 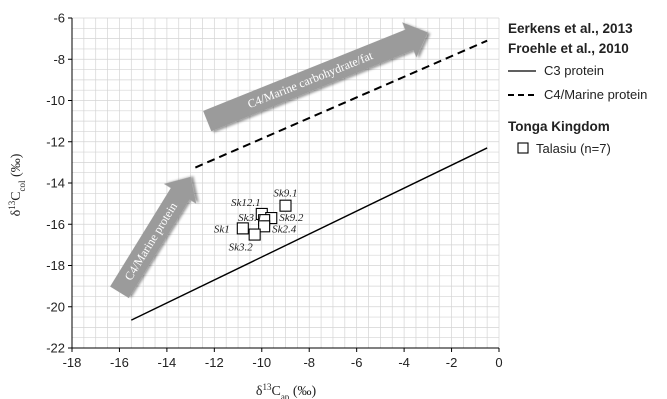 What do you see at coordinates (523, 148) in the screenshot?
I see `legend-marker-square` at bounding box center [523, 148].